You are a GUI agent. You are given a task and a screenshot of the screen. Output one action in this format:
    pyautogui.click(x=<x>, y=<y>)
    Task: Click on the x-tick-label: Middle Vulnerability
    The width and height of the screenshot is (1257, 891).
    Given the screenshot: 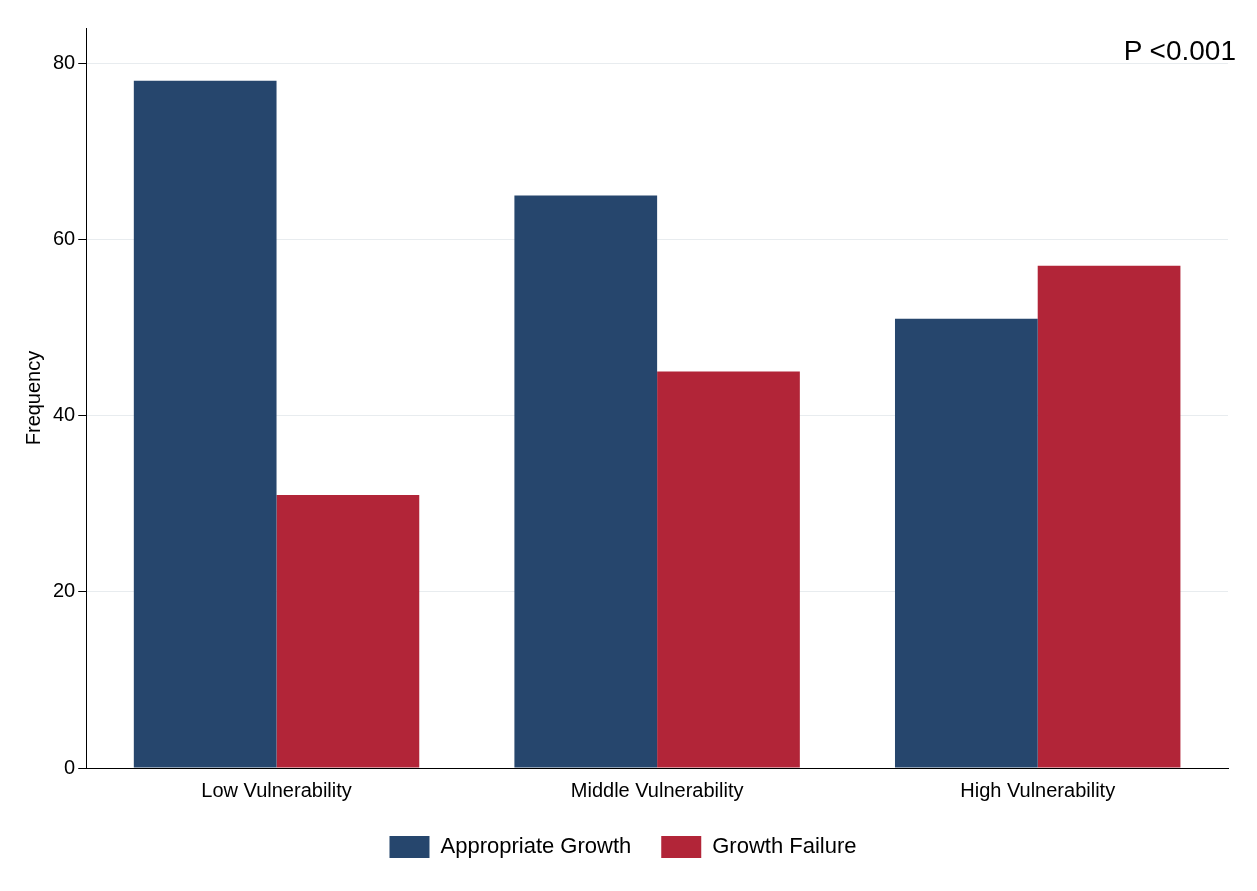 What is the action you would take?
    pyautogui.click(x=657, y=789)
    